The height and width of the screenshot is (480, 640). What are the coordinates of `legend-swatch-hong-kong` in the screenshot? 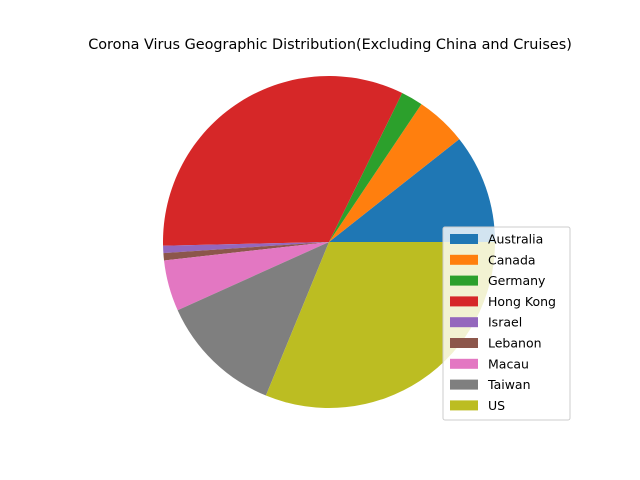 It's located at (464, 301).